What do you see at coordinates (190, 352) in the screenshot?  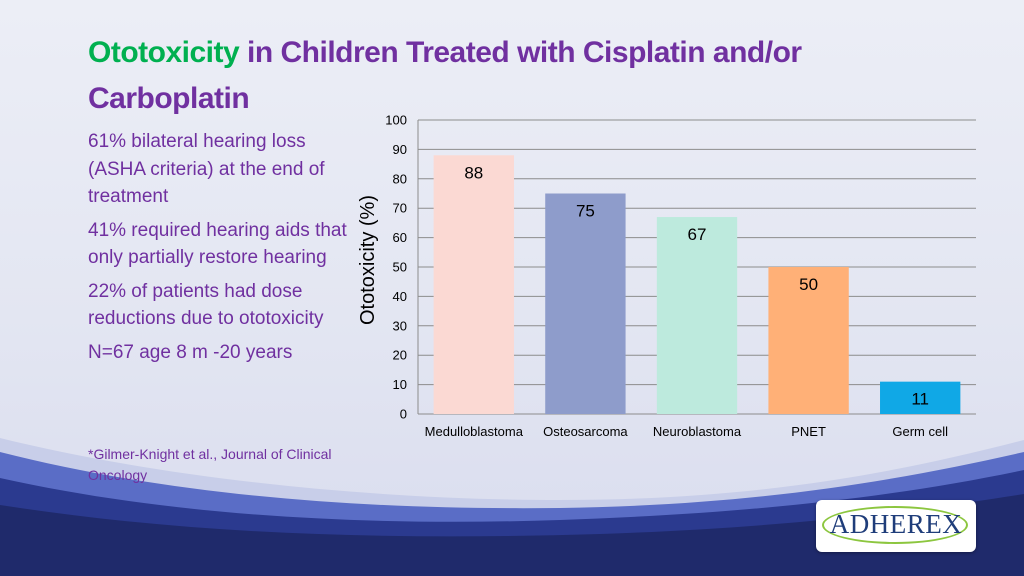 I see `bullet-item: N=67 age 8 m -20 years` at bounding box center [190, 352].